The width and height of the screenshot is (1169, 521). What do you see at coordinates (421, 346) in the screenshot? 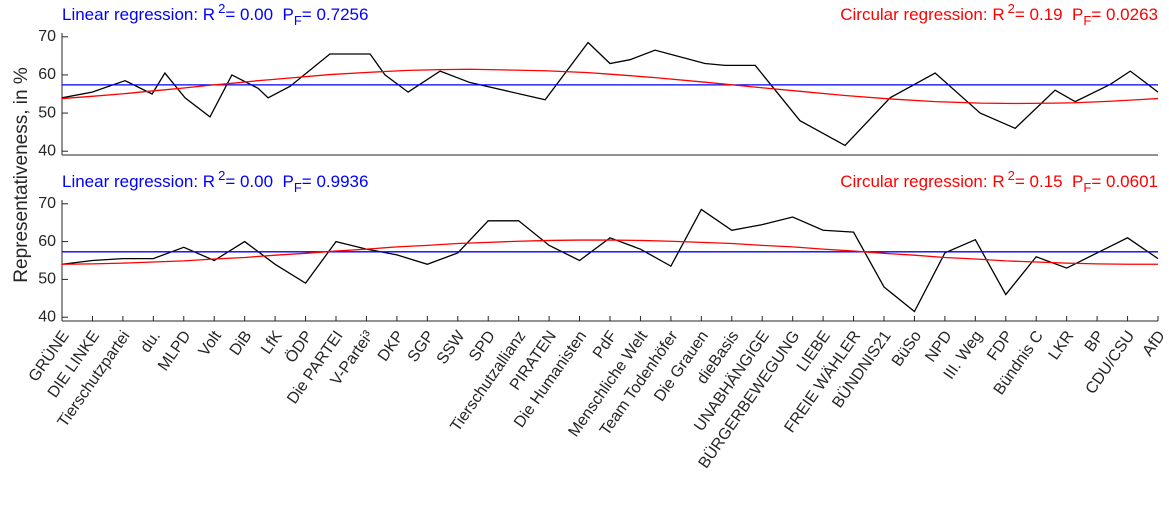
I see `x-tick-label: SGP` at bounding box center [421, 346].